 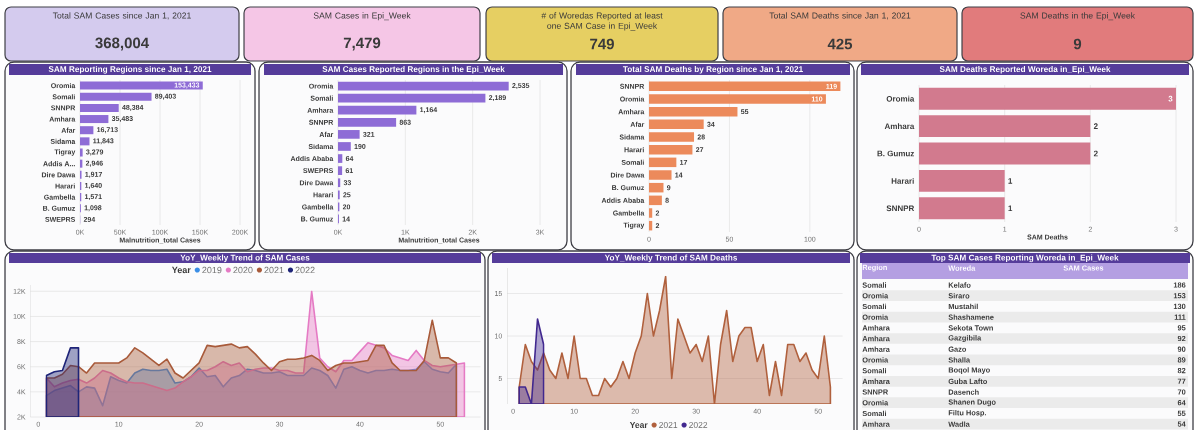 What do you see at coordinates (902, 180) in the screenshot?
I see `y-tick-label: Harari` at bounding box center [902, 180].